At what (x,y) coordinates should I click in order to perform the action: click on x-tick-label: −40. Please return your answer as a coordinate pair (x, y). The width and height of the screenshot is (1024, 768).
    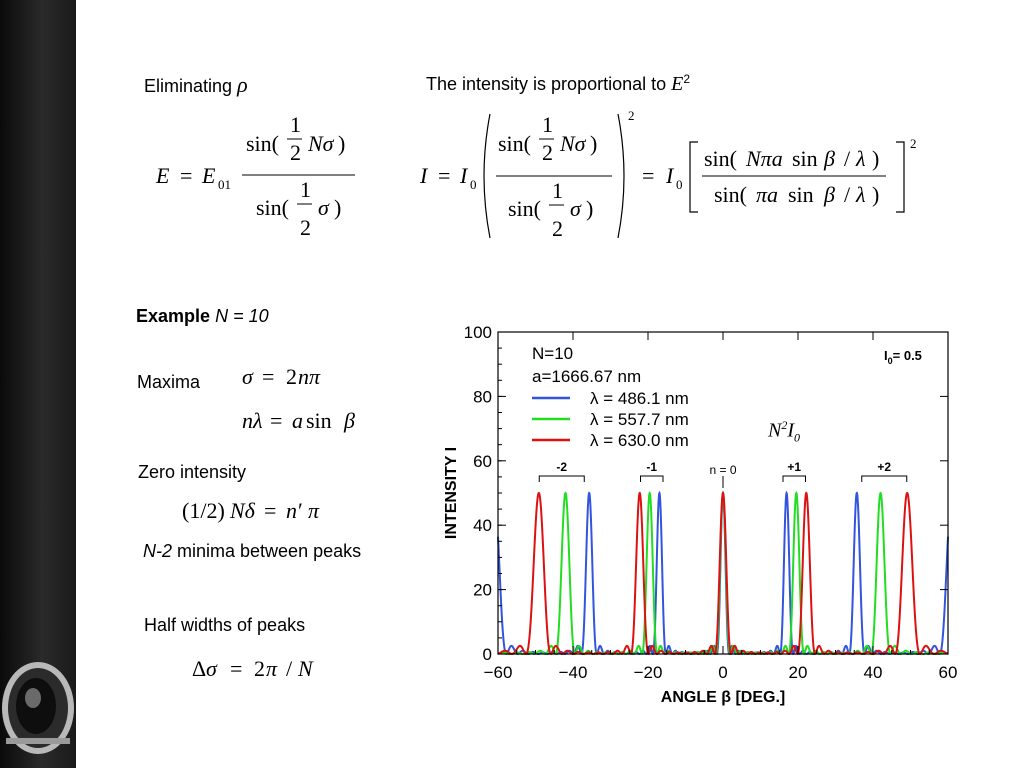
    Looking at the image, I should click on (573, 672).